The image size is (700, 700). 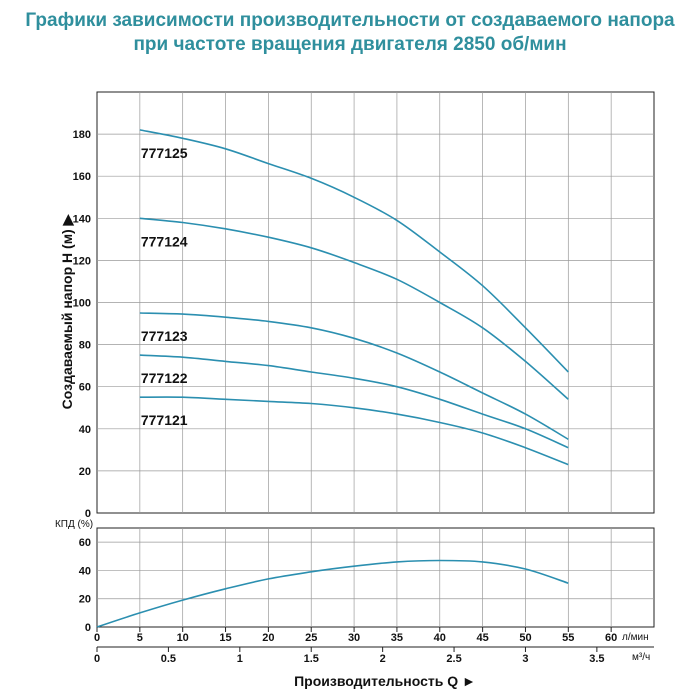 What do you see at coordinates (82, 135) in the screenshot?
I see `head-y-tick-label: 180` at bounding box center [82, 135].